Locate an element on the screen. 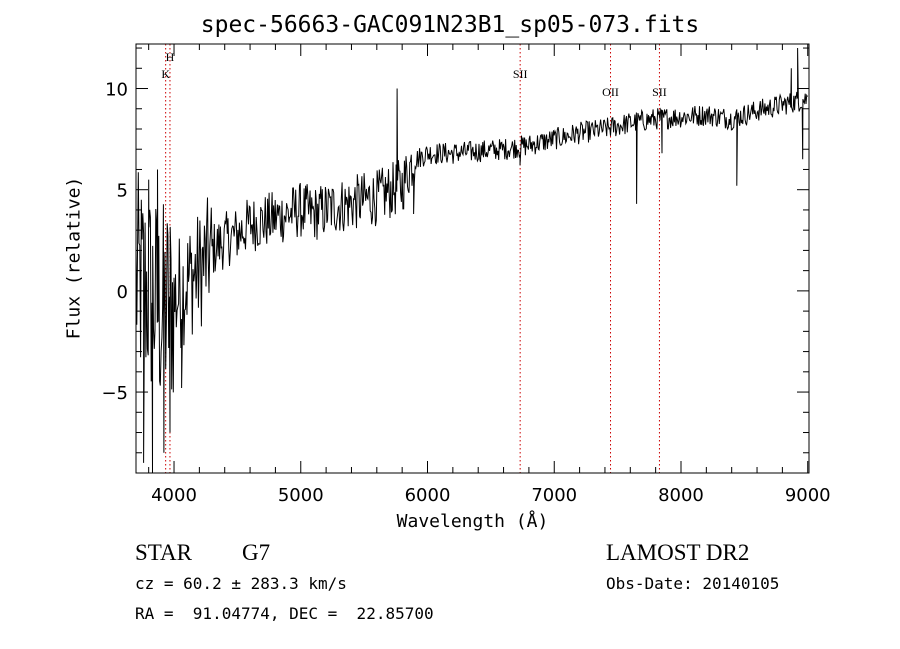 Image resolution: width=900 pixels, height=649 pixels. line-marker-label: H is located at coordinates (170, 57).